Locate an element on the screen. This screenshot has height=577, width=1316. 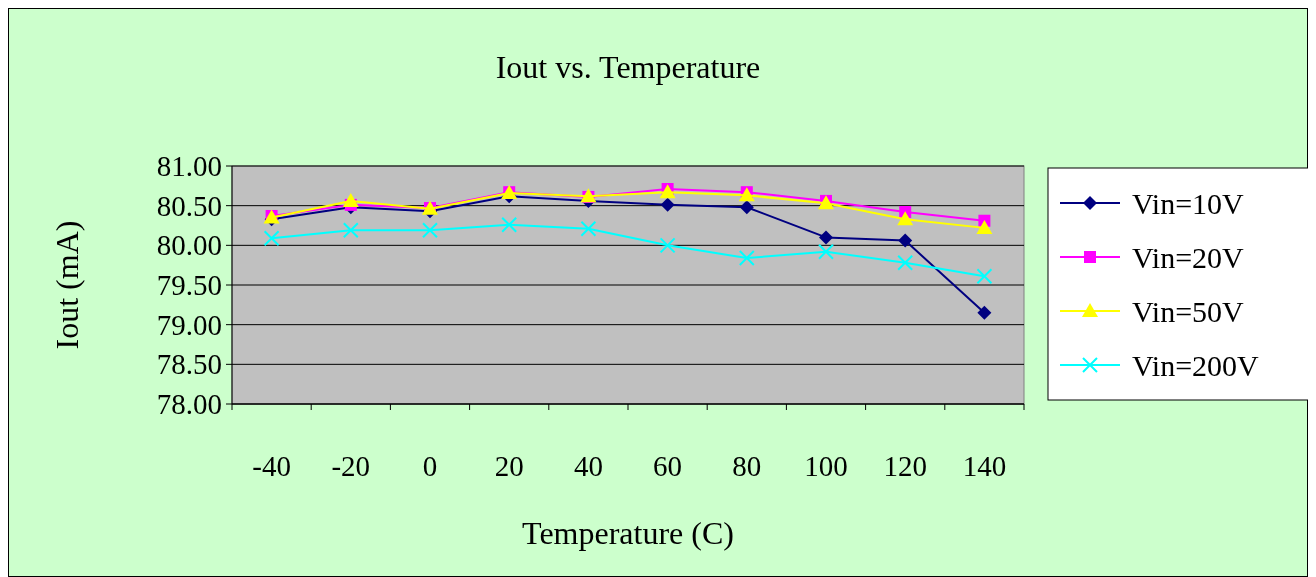
y-tick-label: 78.50 is located at coordinates (189, 364).